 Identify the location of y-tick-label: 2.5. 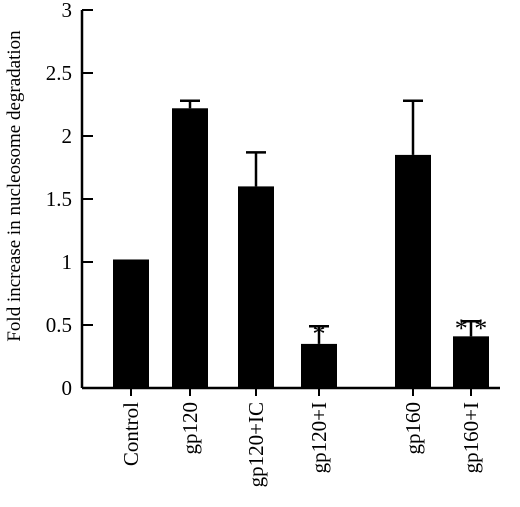
(59, 73).